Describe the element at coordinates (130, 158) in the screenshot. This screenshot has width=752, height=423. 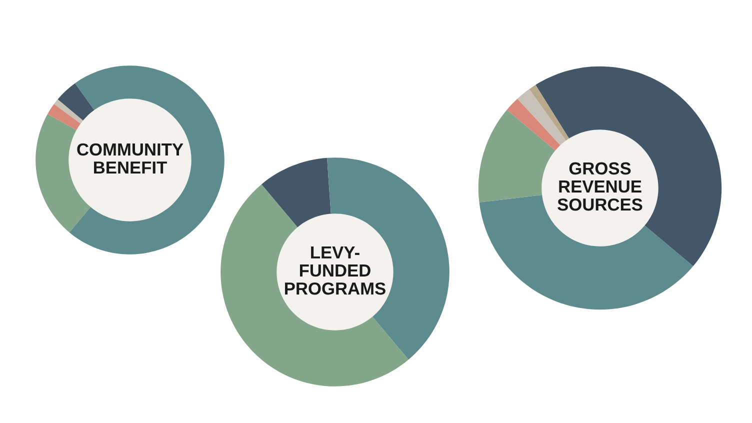
I see `text: COMMUNITY BENEFIT` at that location.